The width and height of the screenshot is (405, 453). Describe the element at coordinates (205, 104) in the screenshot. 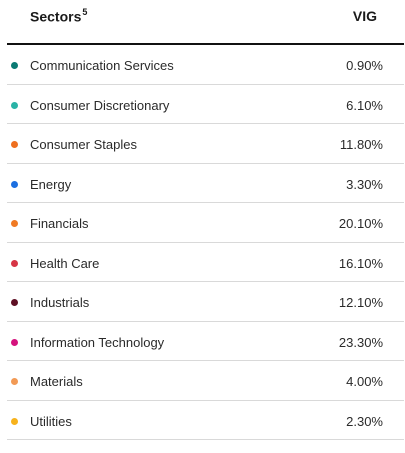

I see `table-row: Consumer Discretionary 6.10%` at that location.